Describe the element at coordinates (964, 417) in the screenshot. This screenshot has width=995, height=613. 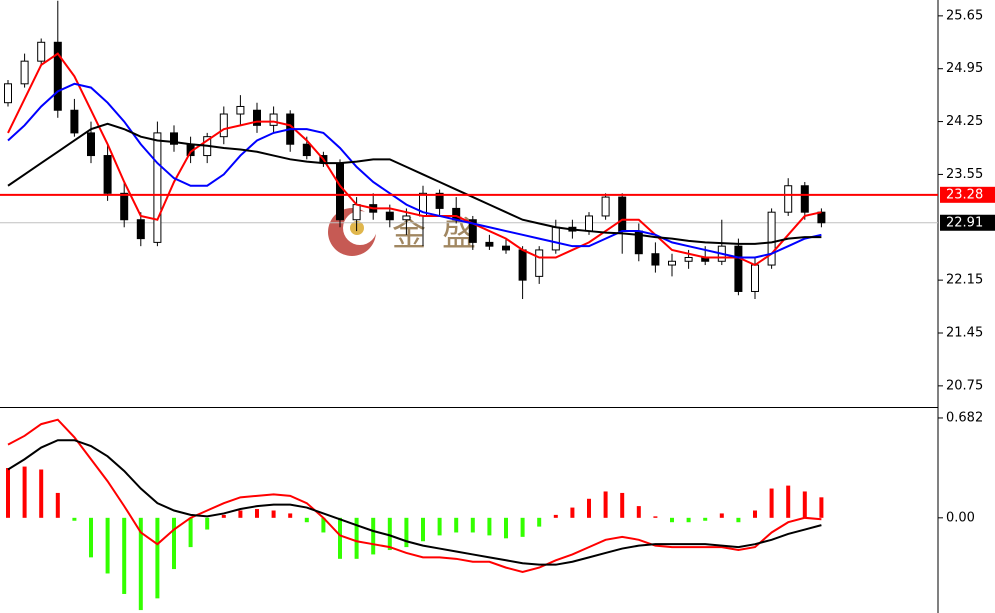
I see `y-tick-label: 0.682` at that location.